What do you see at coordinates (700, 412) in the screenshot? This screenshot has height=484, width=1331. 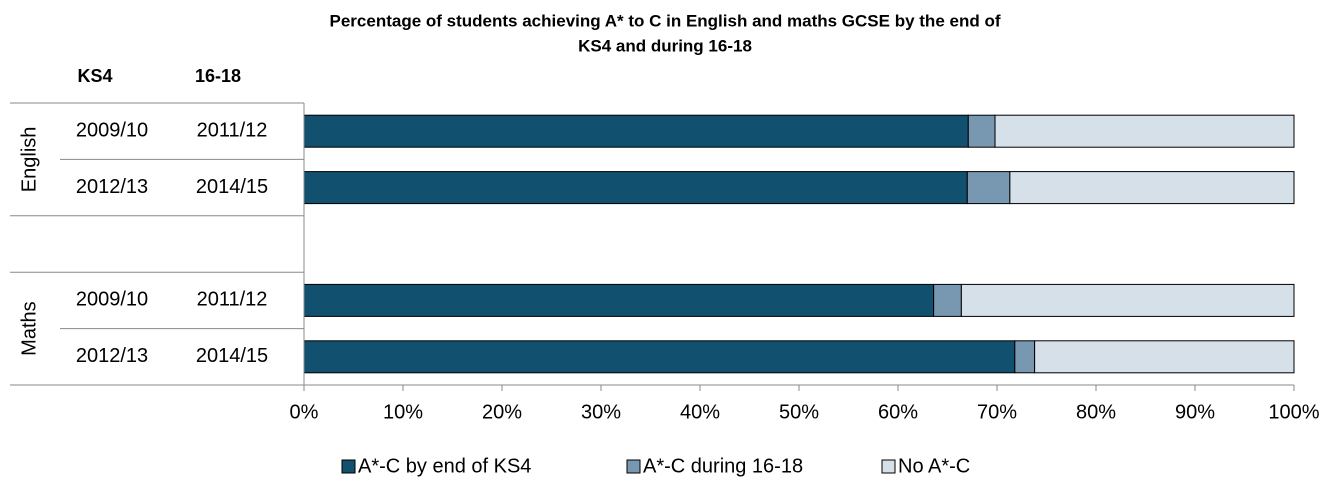 I see `x-tick-label: 40%` at bounding box center [700, 412].